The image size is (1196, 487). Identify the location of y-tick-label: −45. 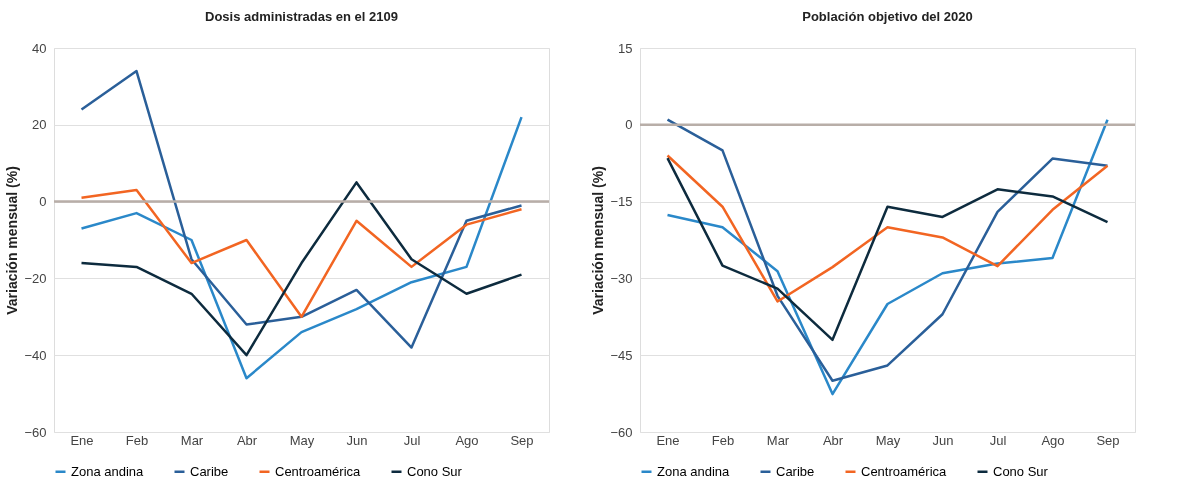
(621, 355).